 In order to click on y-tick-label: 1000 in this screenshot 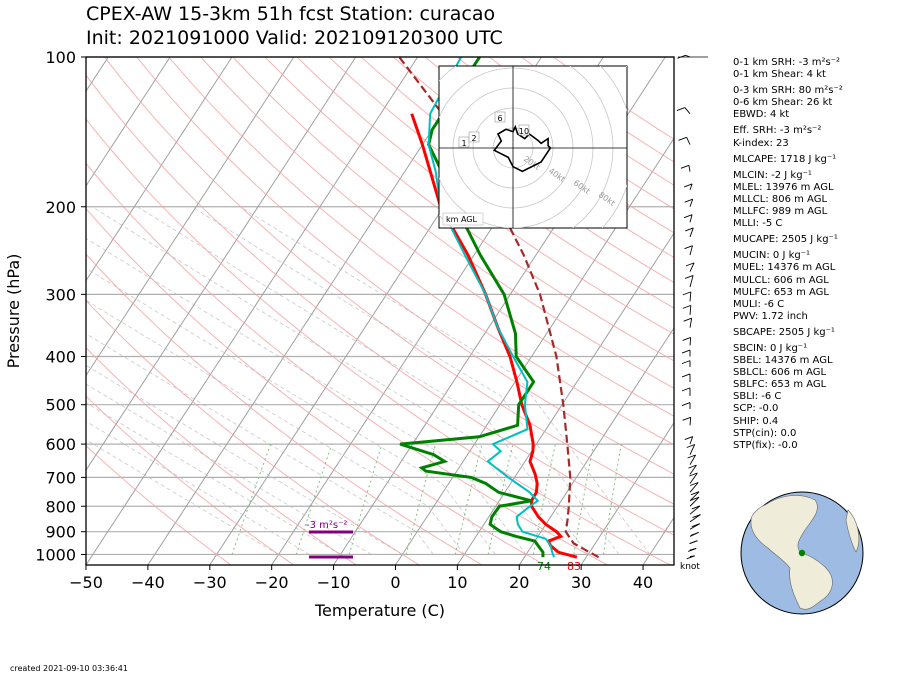, I will do `click(55, 554)`.